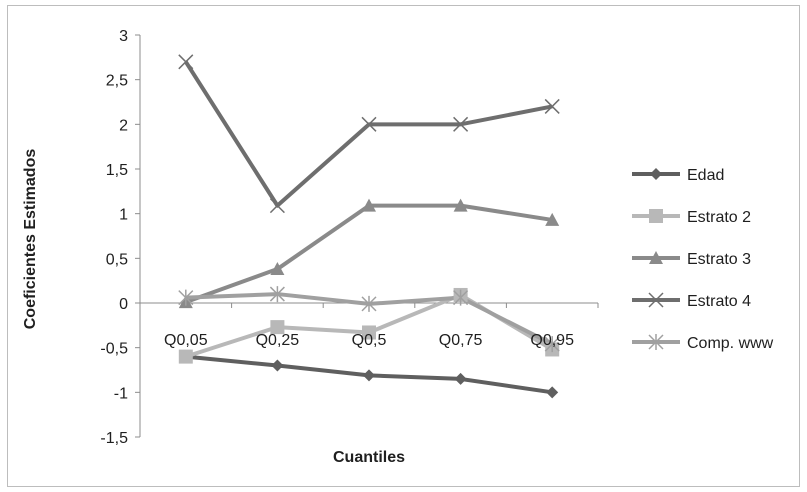 The height and width of the screenshot is (492, 807). Describe the element at coordinates (123, 125) in the screenshot. I see `y-tick-label: 2` at that location.